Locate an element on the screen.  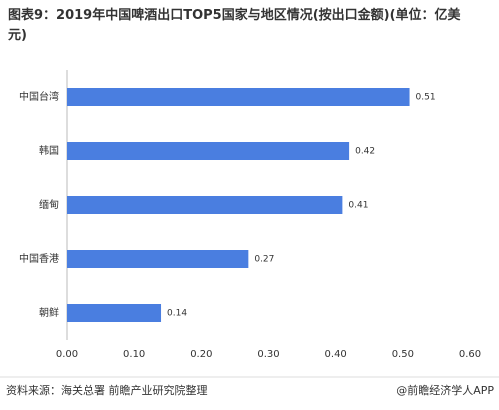
x-tick-label: 0.20 is located at coordinates (201, 354).